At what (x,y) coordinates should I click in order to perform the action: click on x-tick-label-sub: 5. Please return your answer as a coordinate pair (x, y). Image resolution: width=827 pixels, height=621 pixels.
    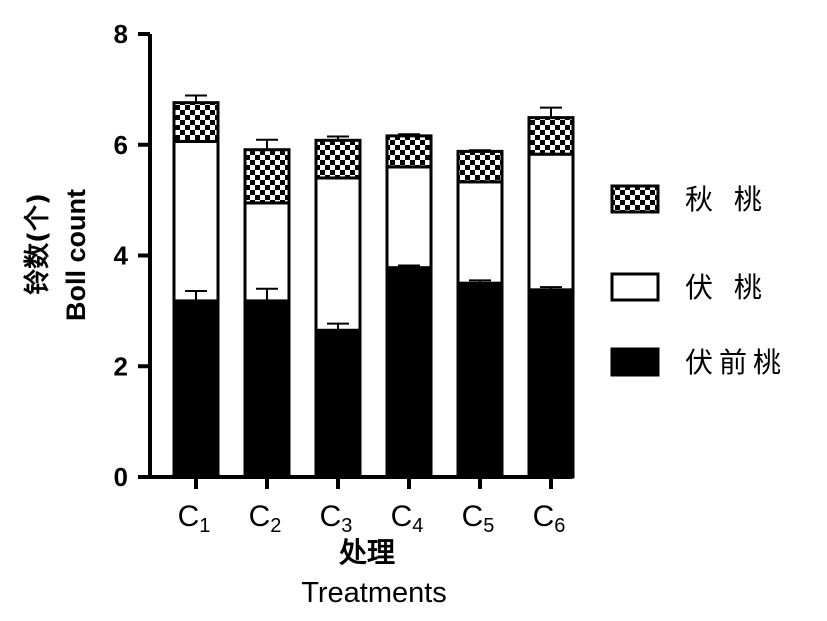
    Looking at the image, I should click on (488, 526).